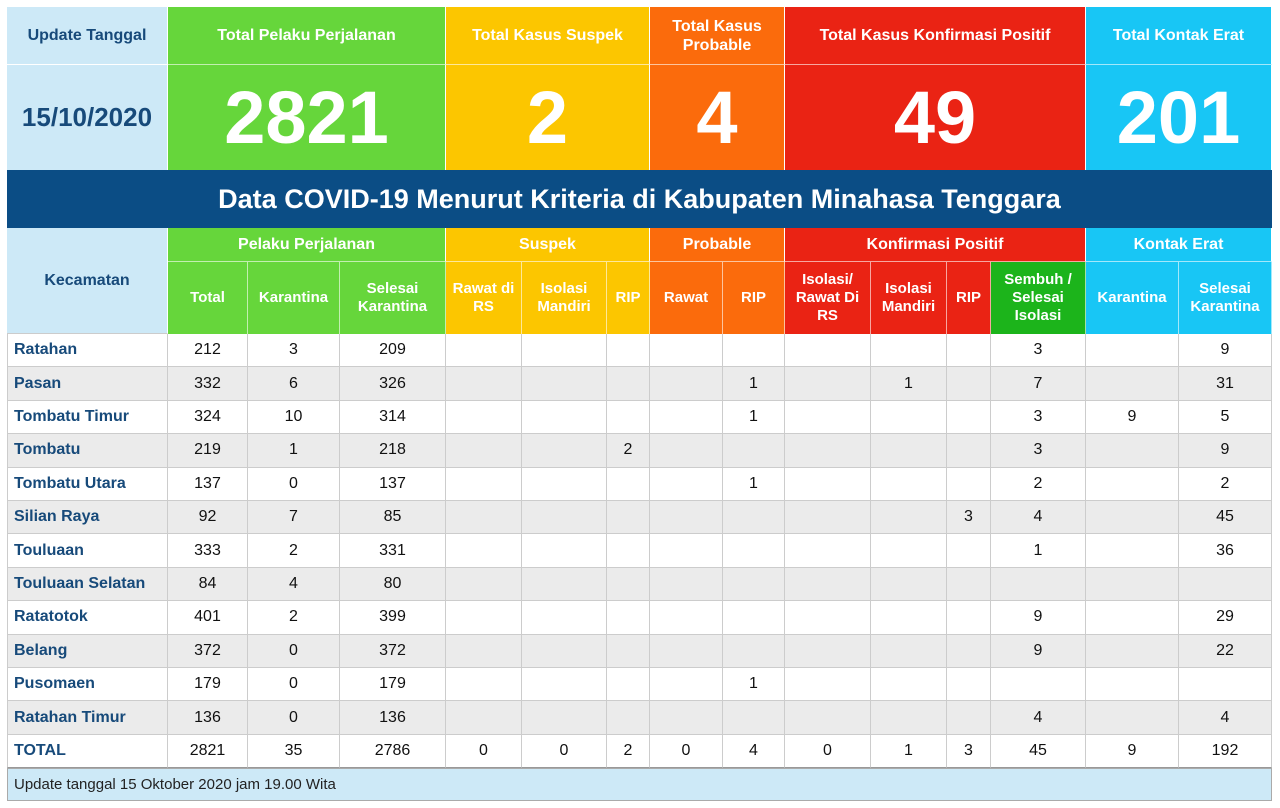  What do you see at coordinates (307, 245) in the screenshot?
I see `group-header: Pelaku Perjalanan` at bounding box center [307, 245].